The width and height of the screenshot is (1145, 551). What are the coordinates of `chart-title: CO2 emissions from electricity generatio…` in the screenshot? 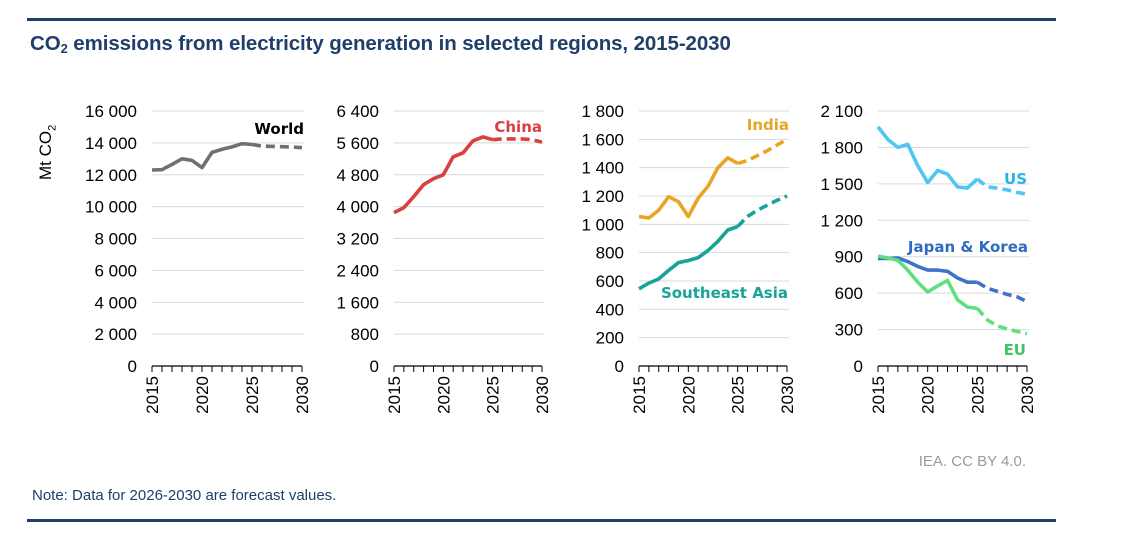 It's located at (380, 44).